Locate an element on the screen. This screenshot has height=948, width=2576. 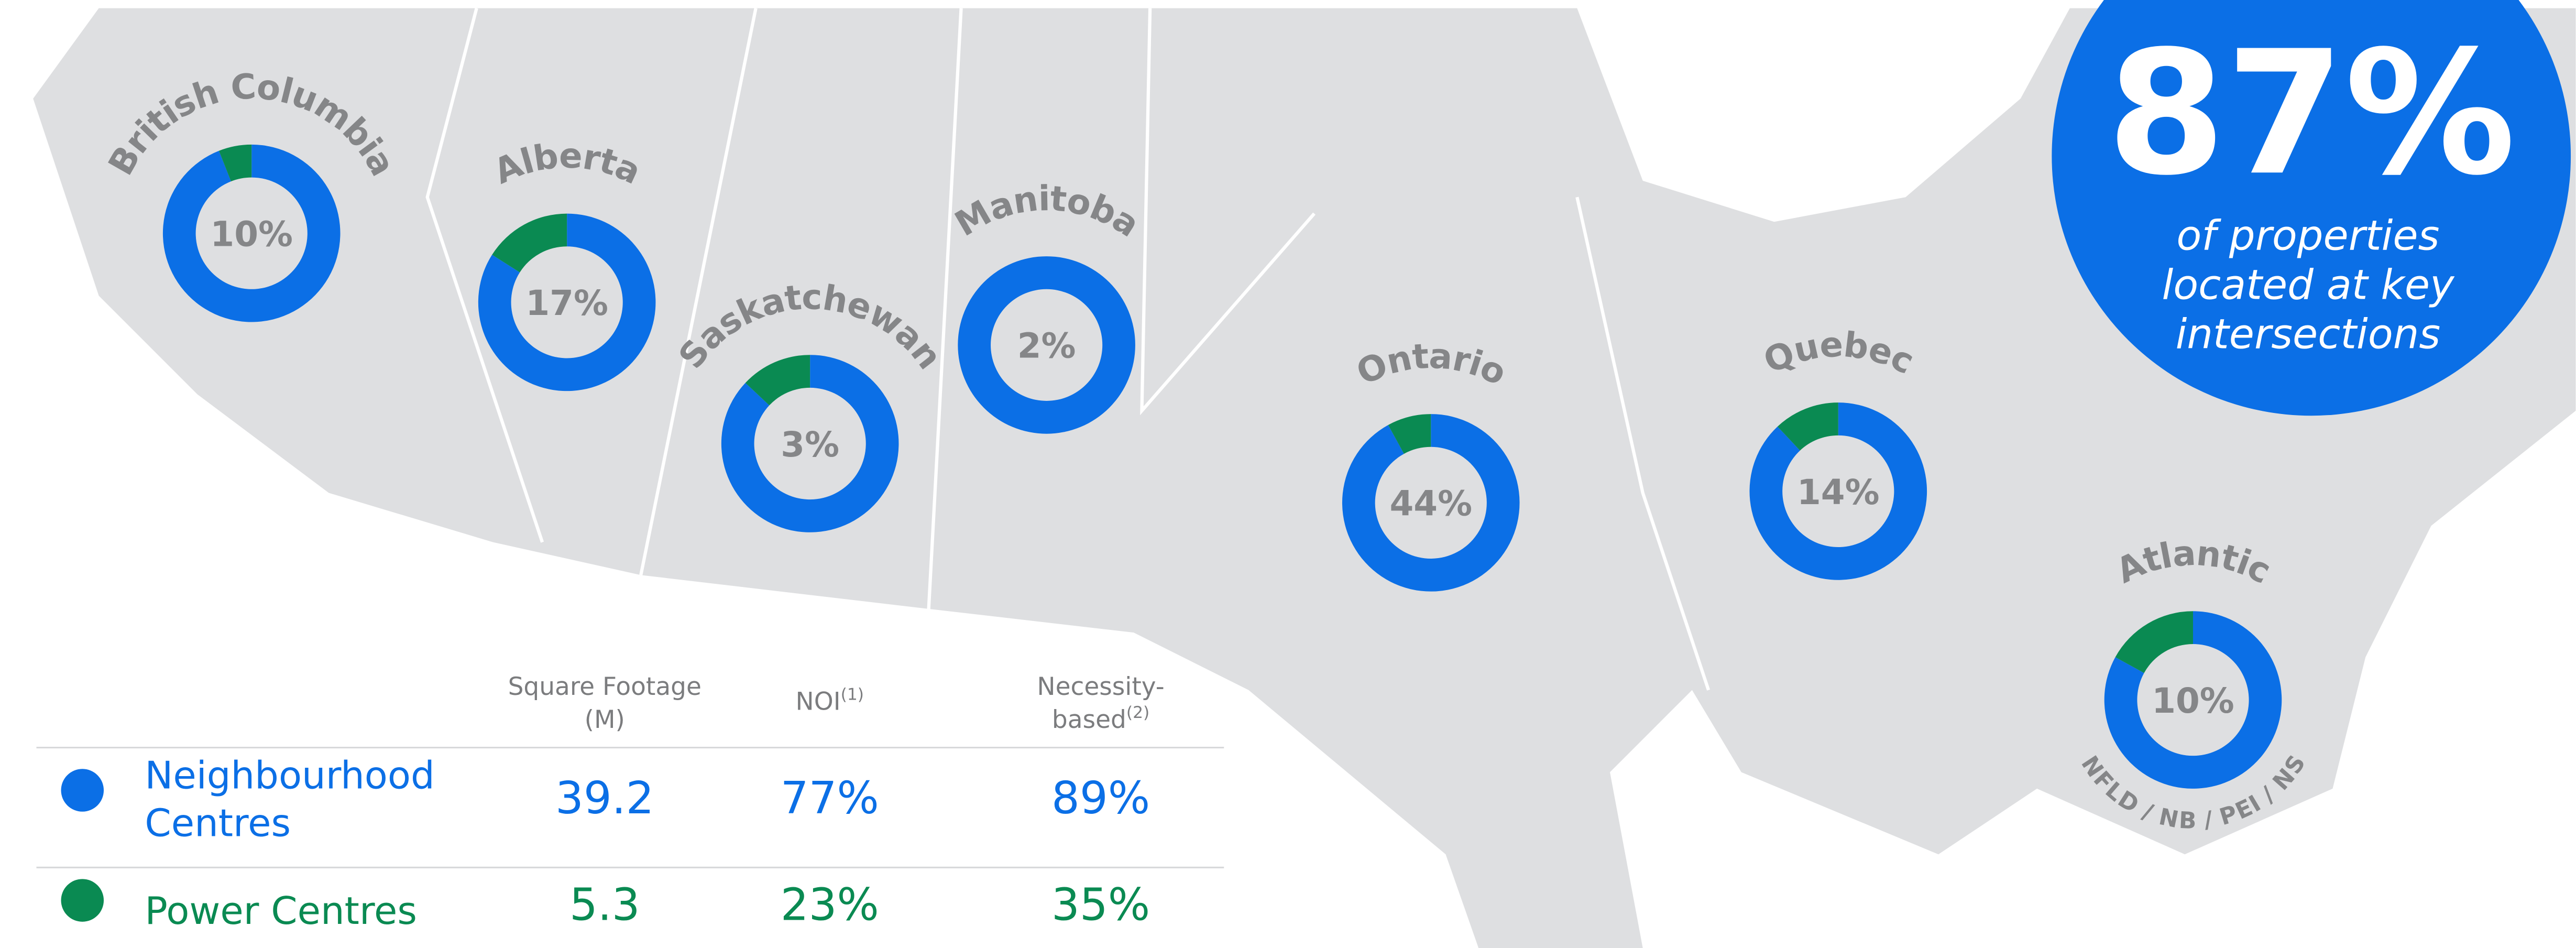
column-header: based(2) is located at coordinates (1100, 718).